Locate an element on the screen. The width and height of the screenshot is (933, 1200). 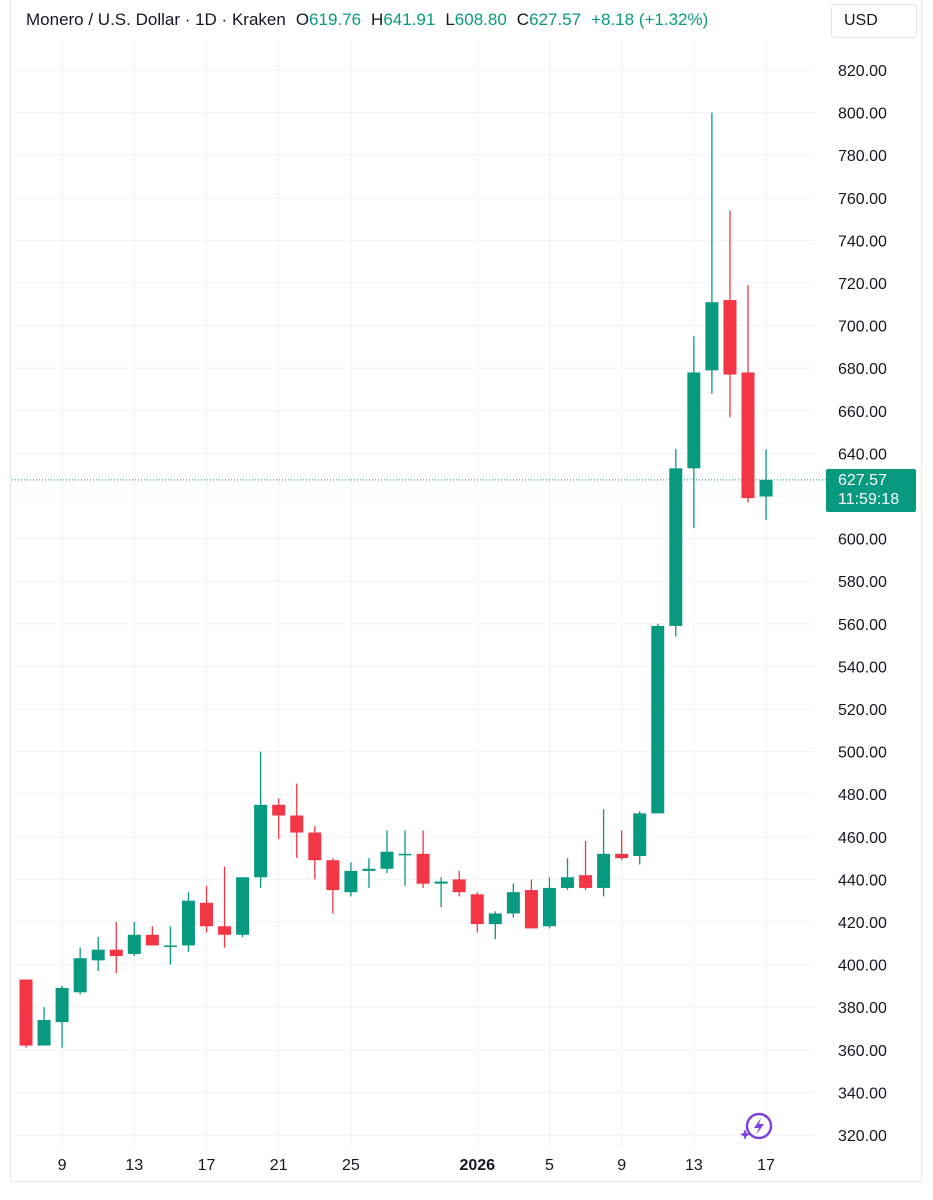
last-price: 627.57 is located at coordinates (862, 480).